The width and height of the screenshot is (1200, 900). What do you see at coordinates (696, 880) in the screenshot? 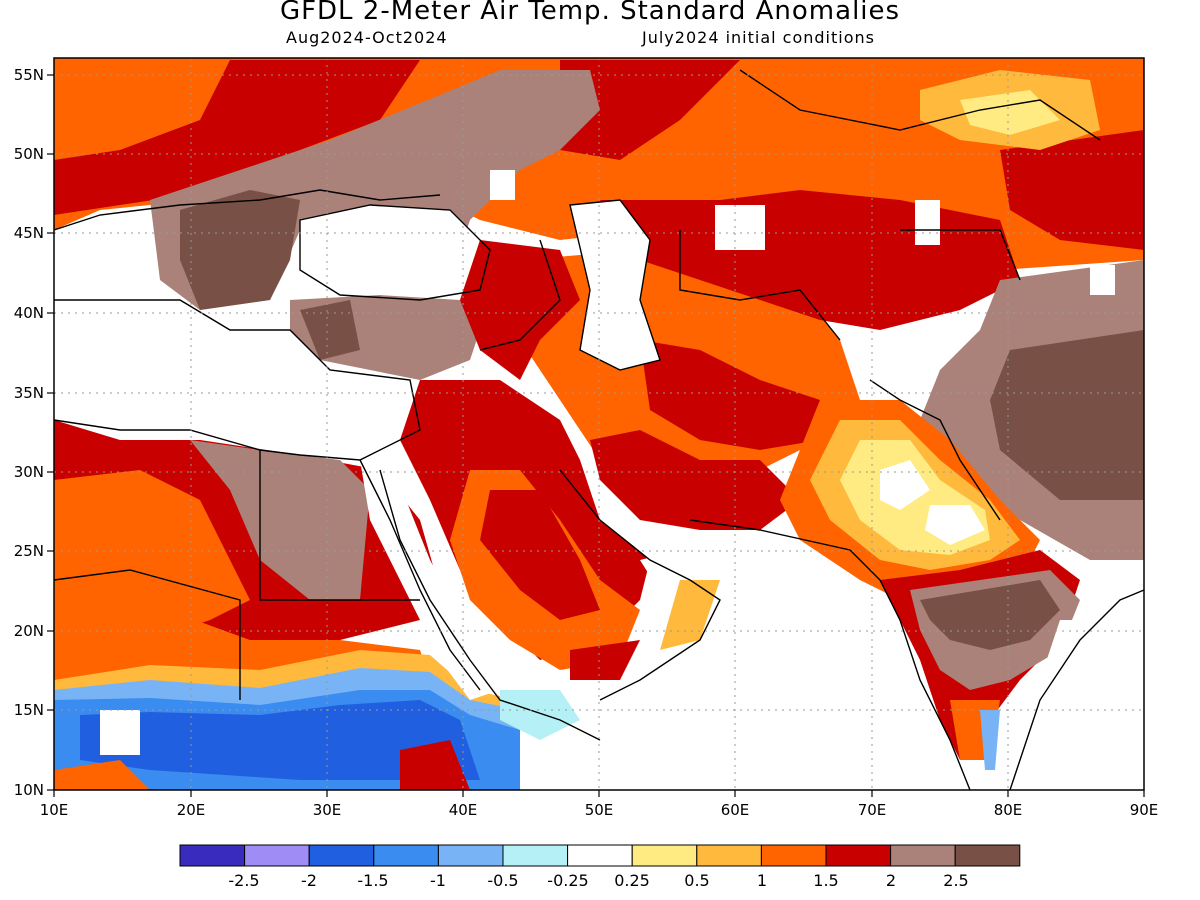
I see `colorbar-label: 0.5` at bounding box center [696, 880].